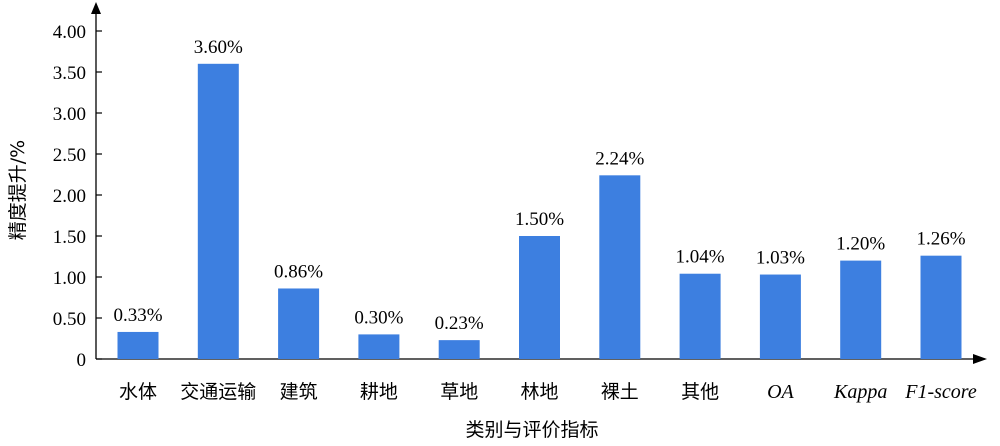  I want to click on category-label: Kappa, so click(860, 392).